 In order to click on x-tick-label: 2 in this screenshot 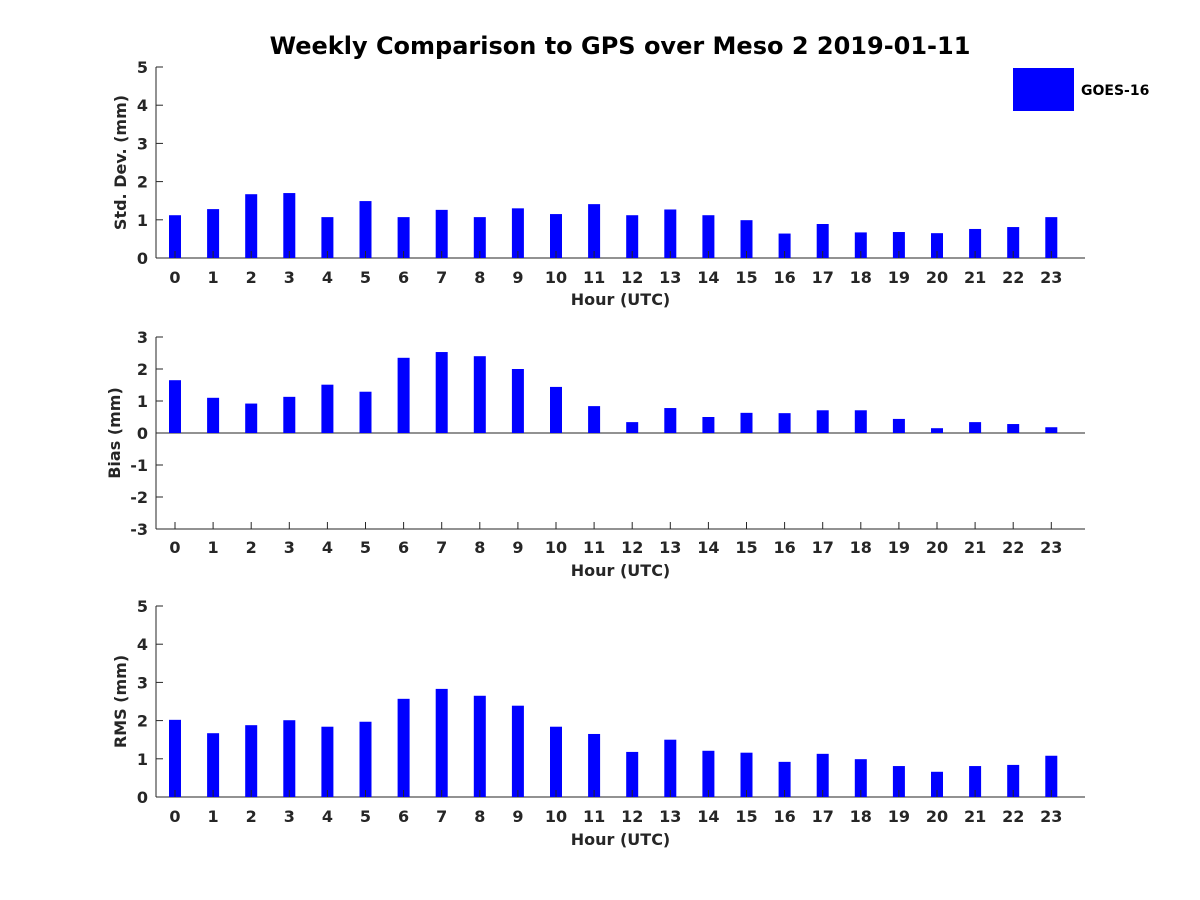, I will do `click(251, 547)`.